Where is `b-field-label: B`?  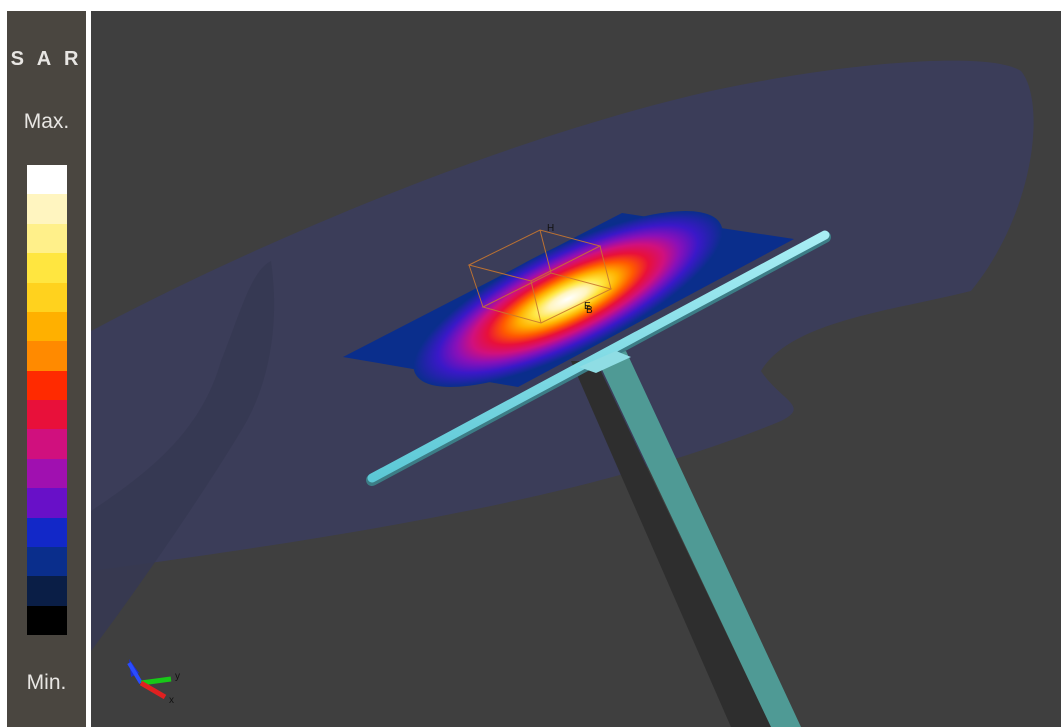 b-field-label: B is located at coordinates (589, 310).